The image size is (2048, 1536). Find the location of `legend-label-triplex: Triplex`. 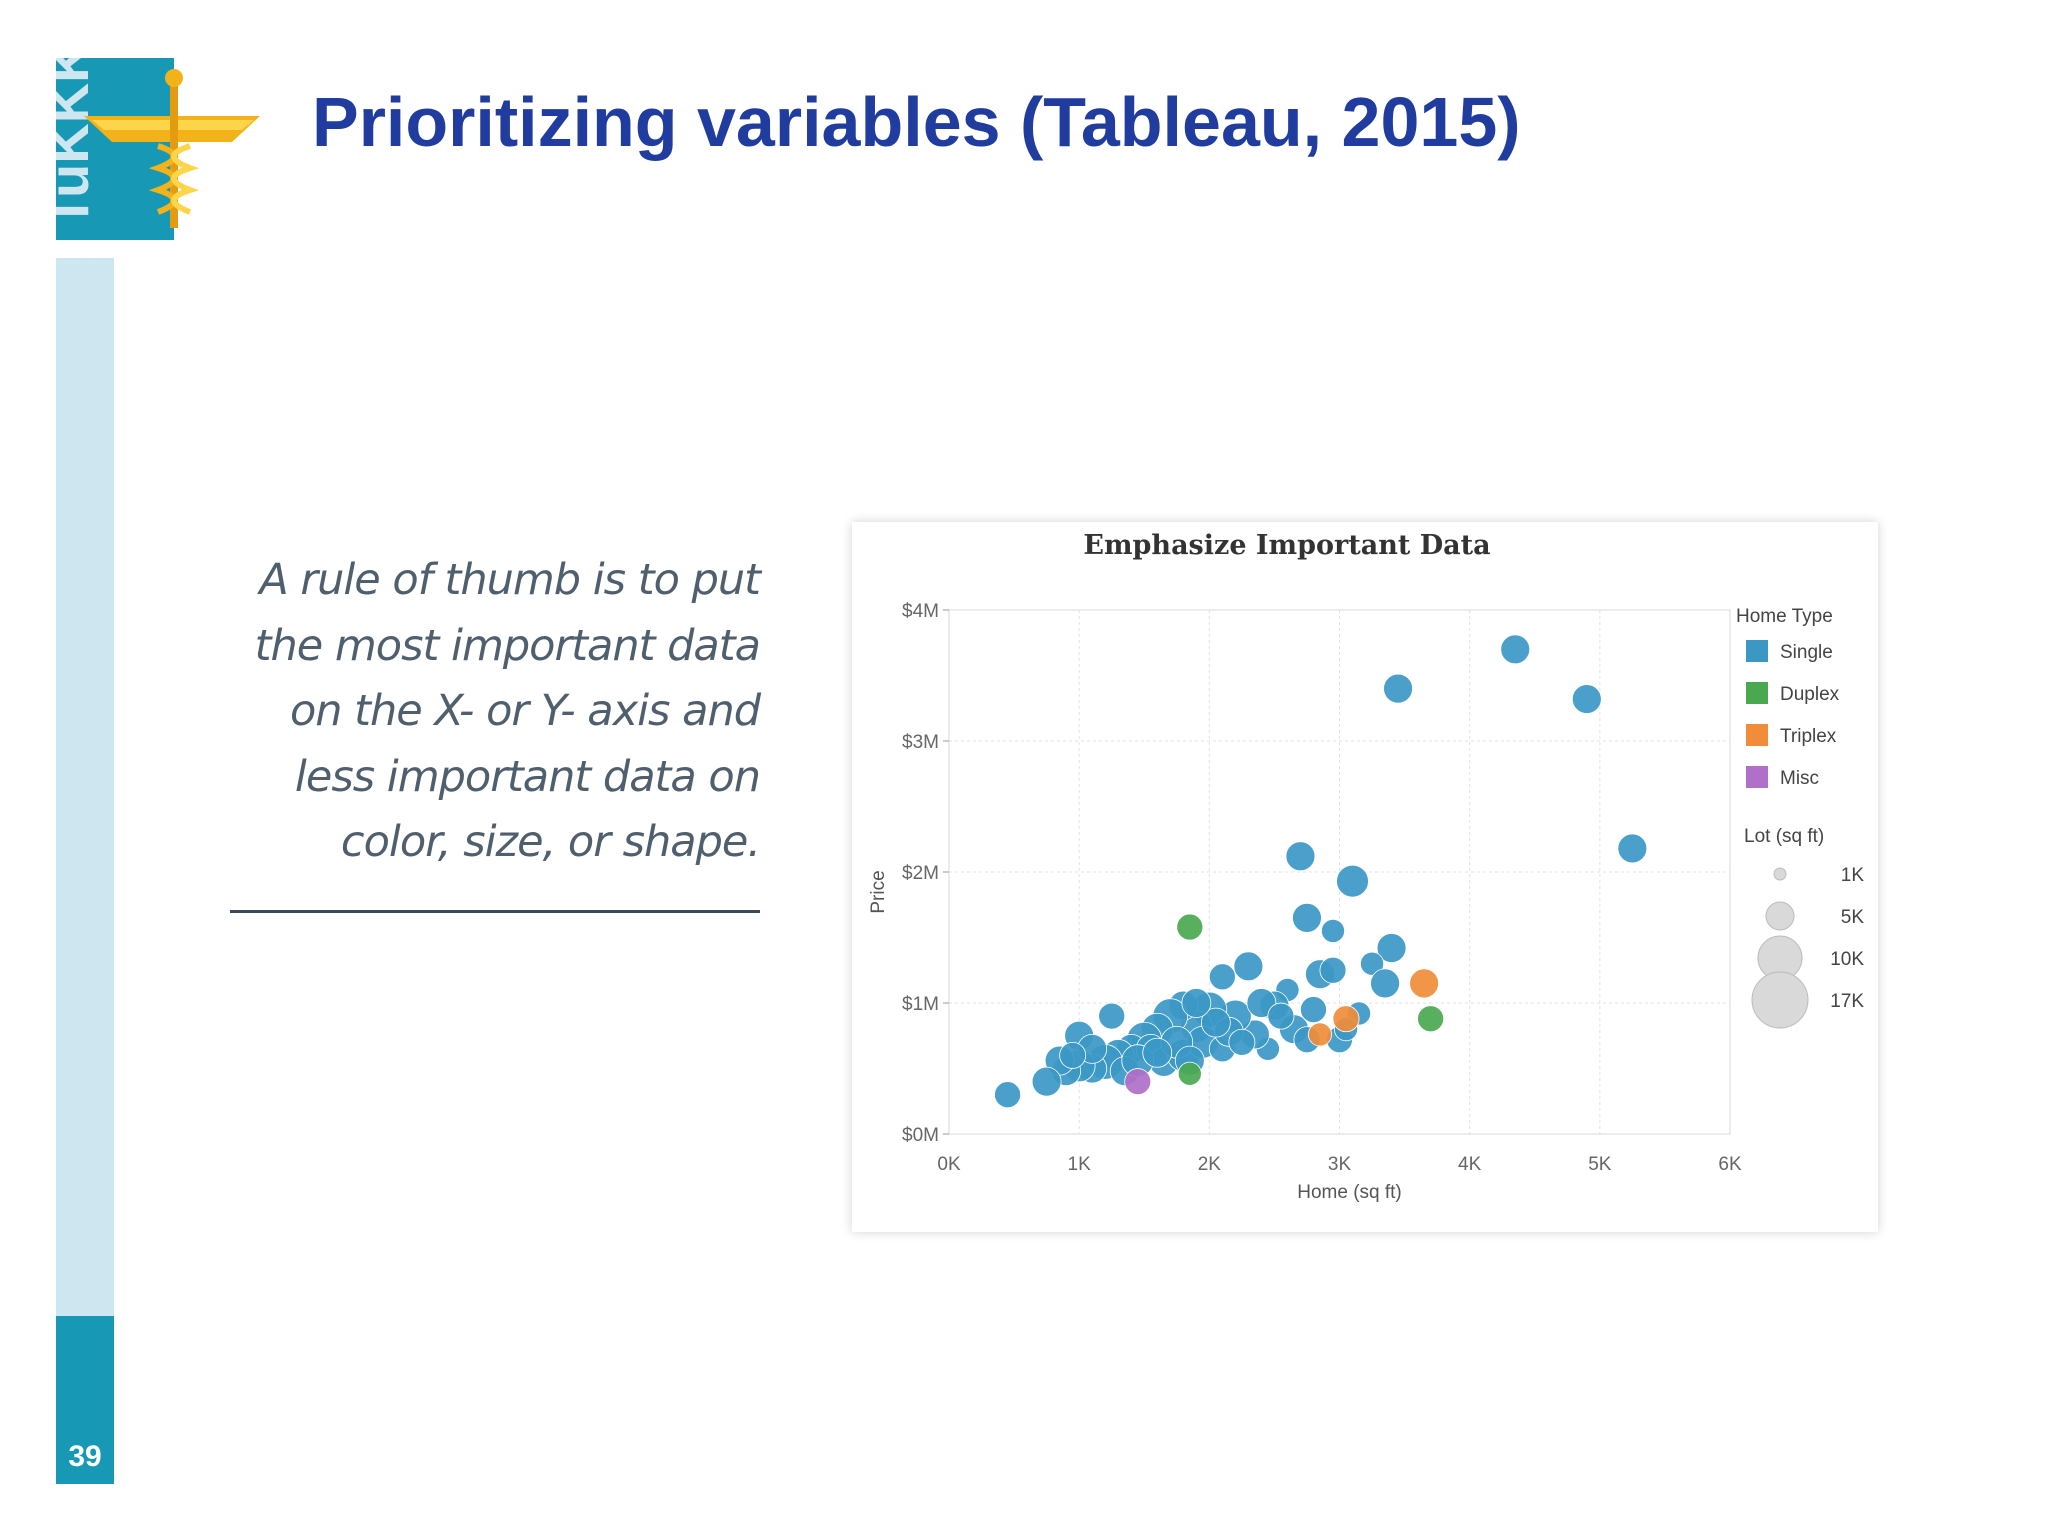

legend-label-triplex: Triplex is located at coordinates (1808, 736).